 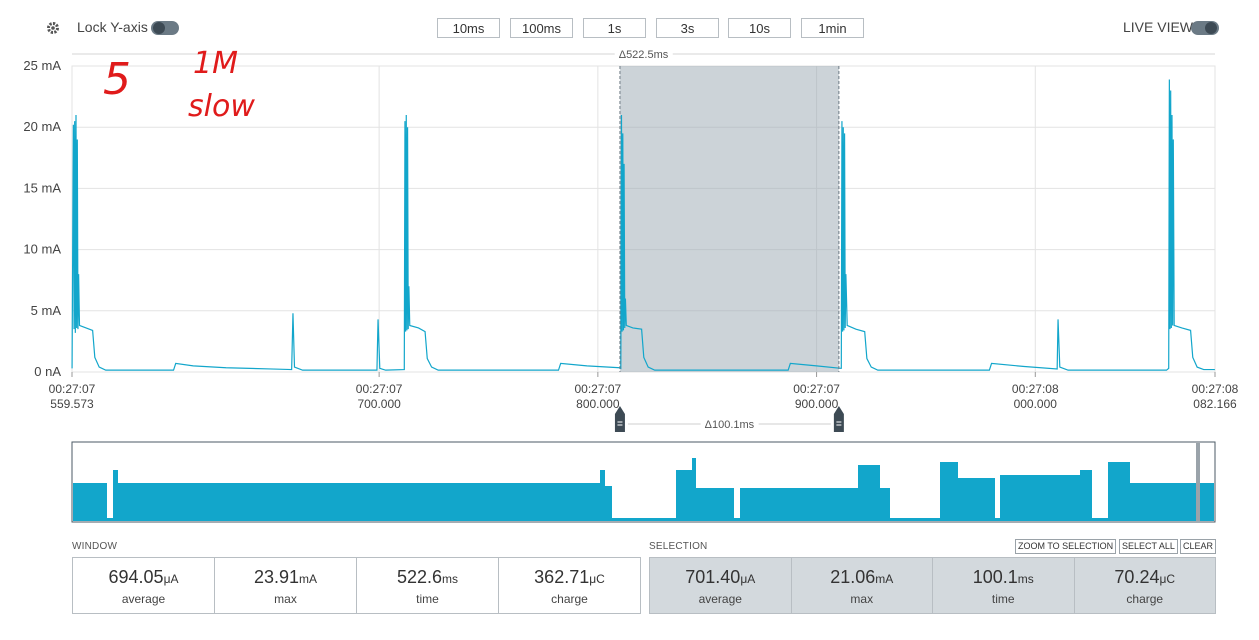 What do you see at coordinates (832, 28) in the screenshot?
I see `range-button: 1min` at bounding box center [832, 28].